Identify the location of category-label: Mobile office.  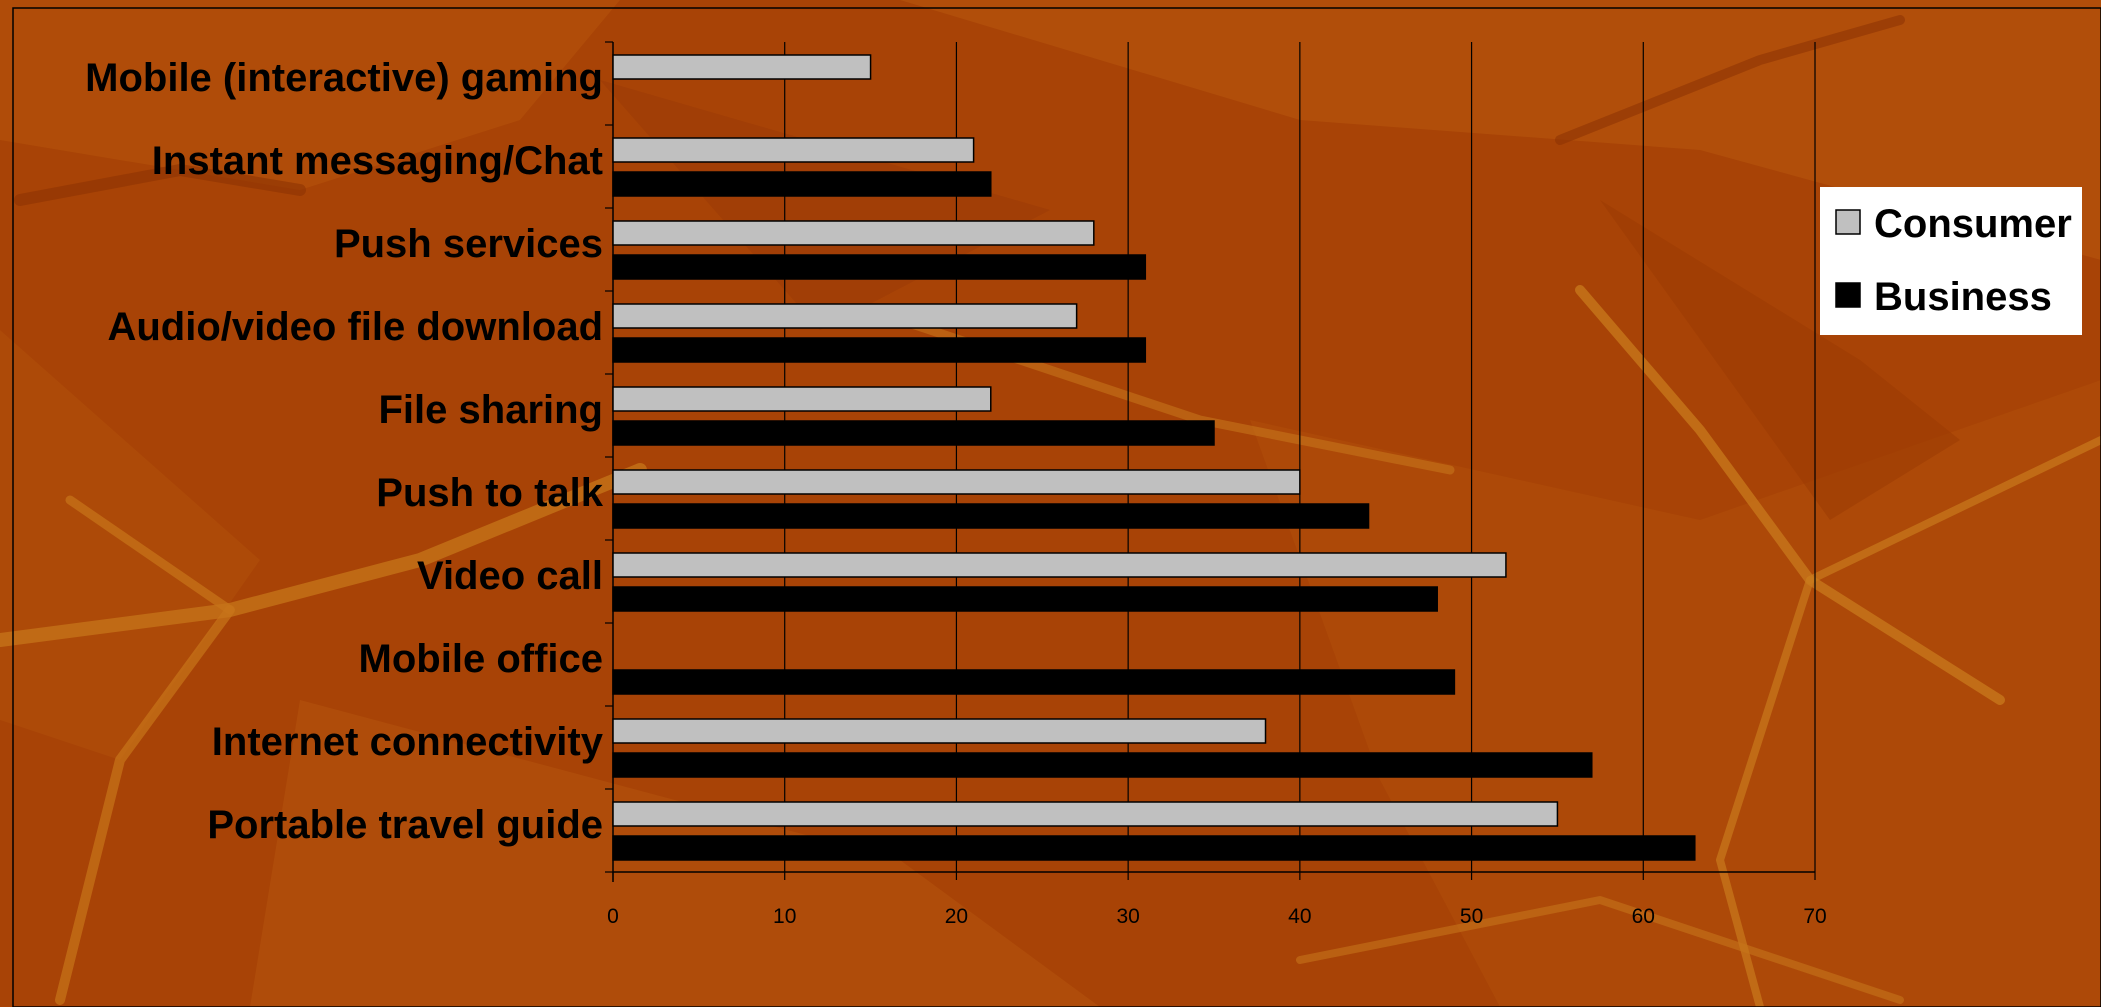
(481, 659).